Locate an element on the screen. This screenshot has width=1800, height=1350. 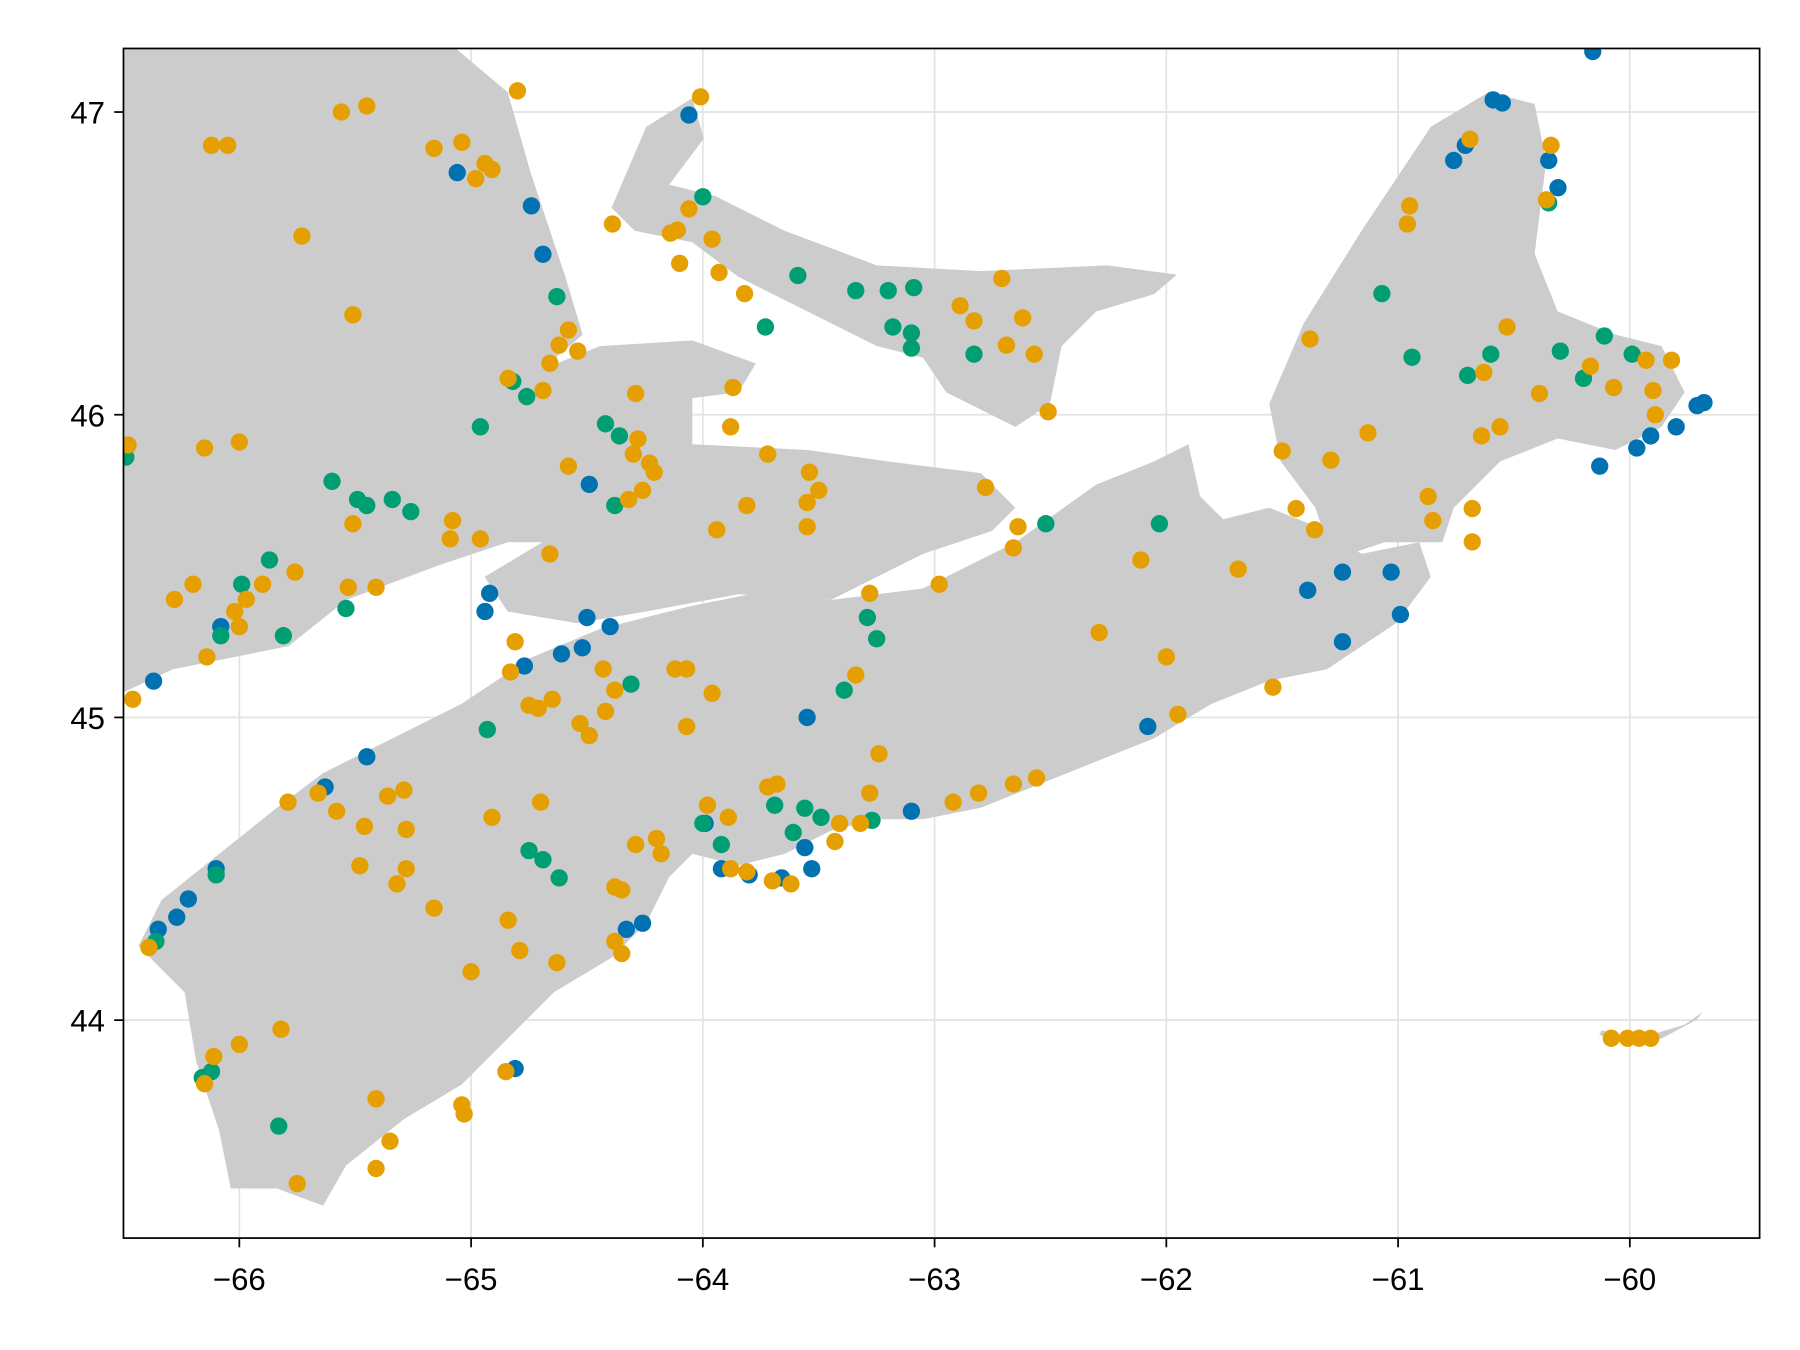
y-tick-label: 46 is located at coordinates (87, 415).